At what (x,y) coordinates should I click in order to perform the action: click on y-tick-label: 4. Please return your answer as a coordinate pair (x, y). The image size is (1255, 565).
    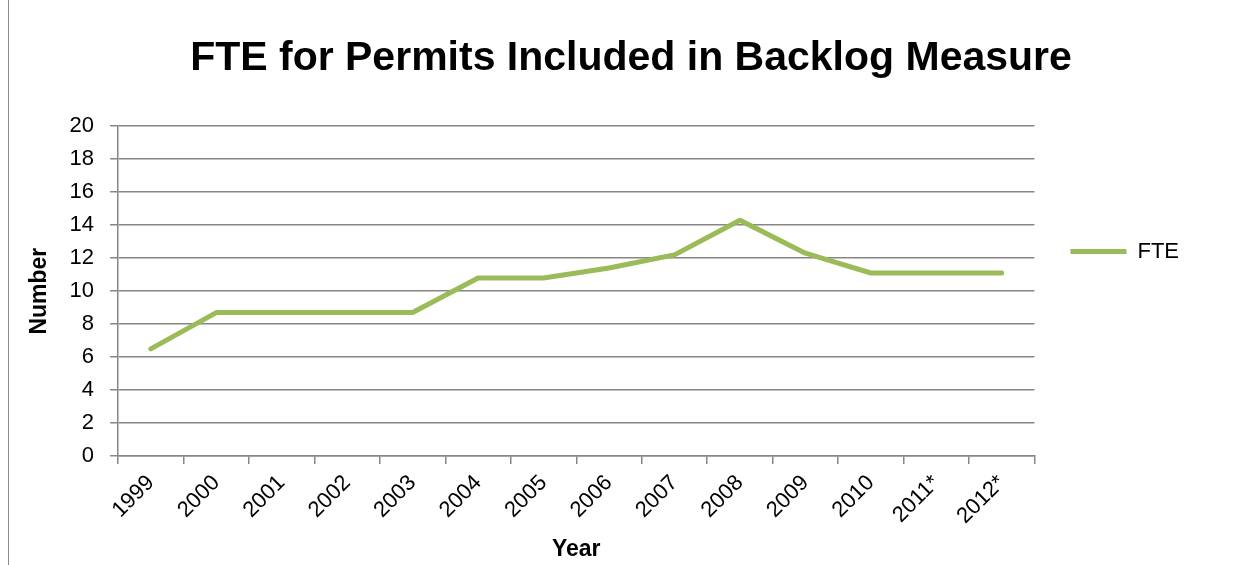
    Looking at the image, I should click on (88, 389).